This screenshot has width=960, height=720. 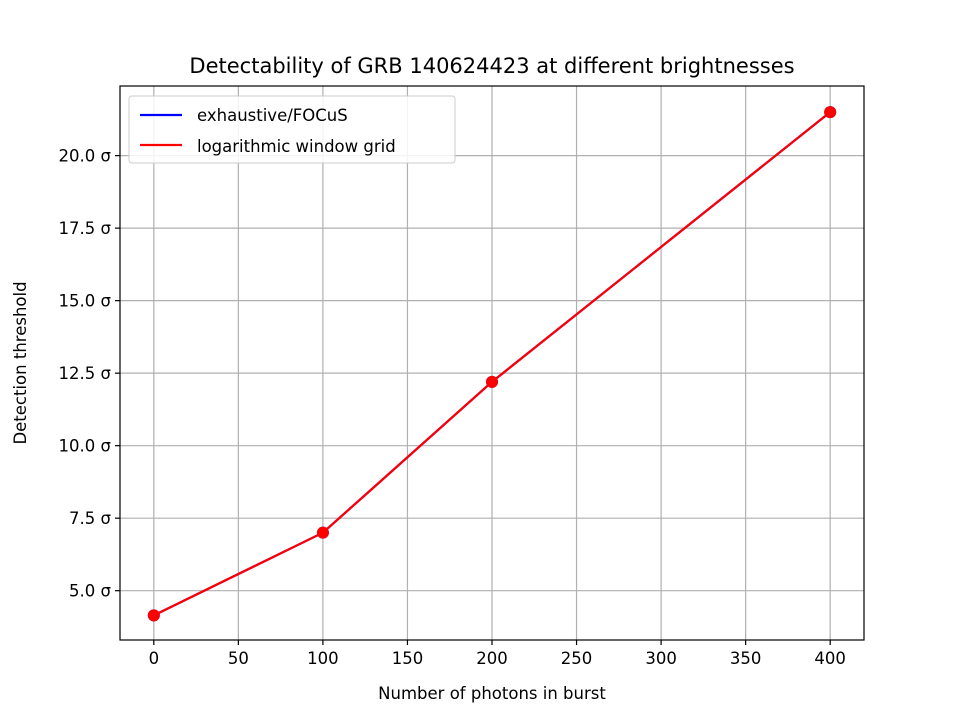 I want to click on x-tick-label: 300, so click(x=661, y=658).